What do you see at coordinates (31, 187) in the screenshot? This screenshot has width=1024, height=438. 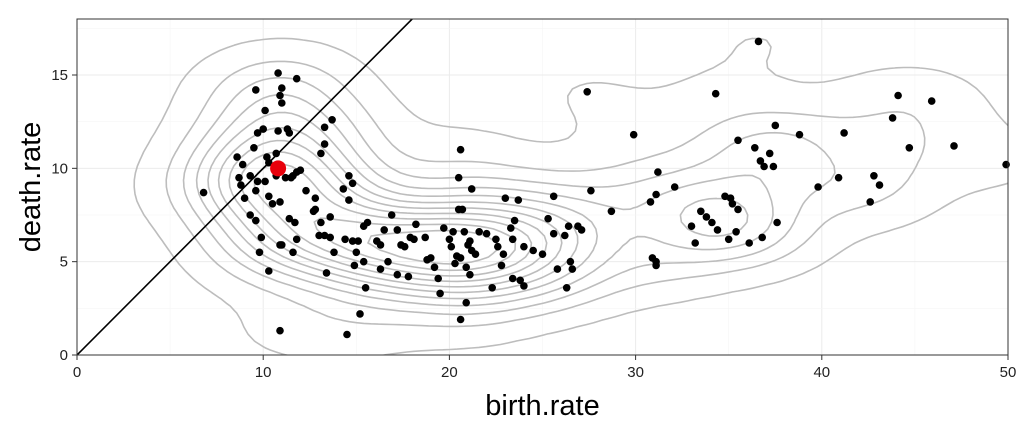 I see `y-axis-title: death.rate` at bounding box center [31, 187].